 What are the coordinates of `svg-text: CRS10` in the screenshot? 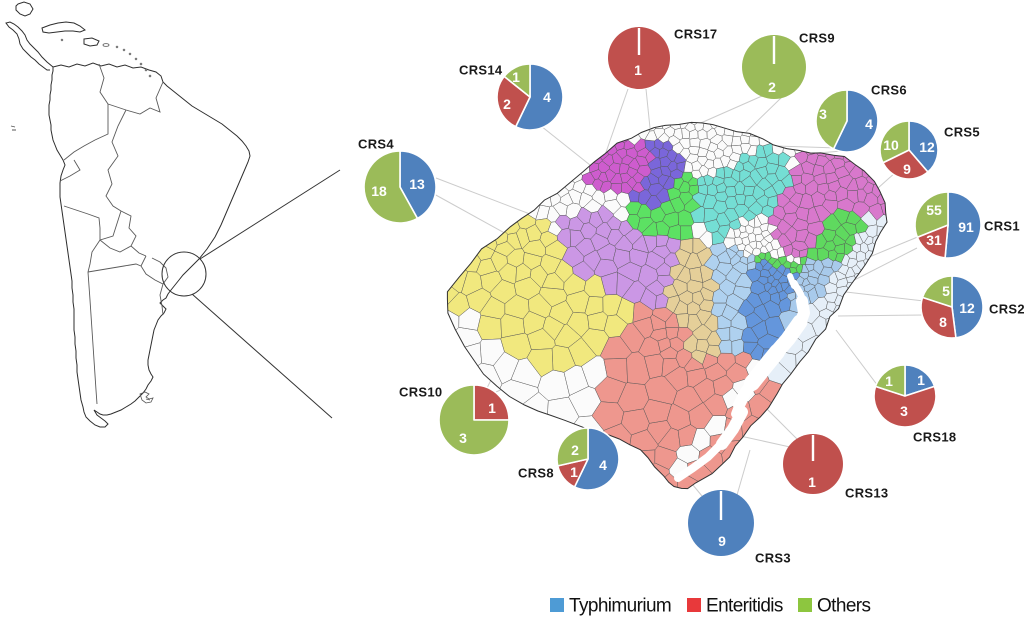 It's located at (420, 392).